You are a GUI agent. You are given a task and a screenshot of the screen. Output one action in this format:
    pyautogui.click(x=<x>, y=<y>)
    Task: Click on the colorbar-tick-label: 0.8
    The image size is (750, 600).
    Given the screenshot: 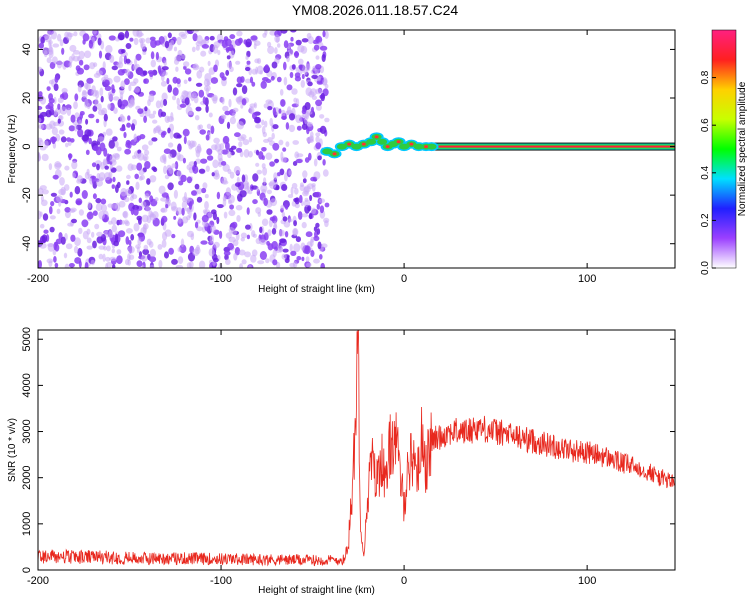 What is the action you would take?
    pyautogui.click(x=705, y=77)
    